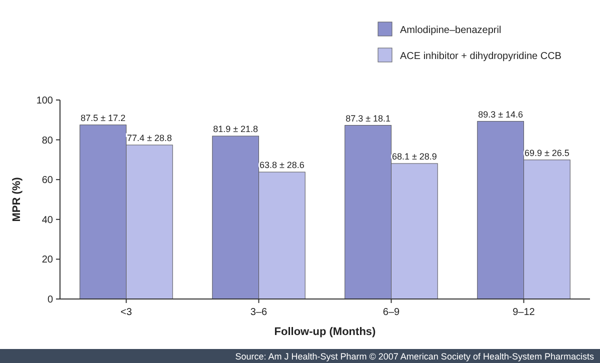  Describe the element at coordinates (17, 199) in the screenshot. I see `y-axis-title: MPR (%)` at that location.